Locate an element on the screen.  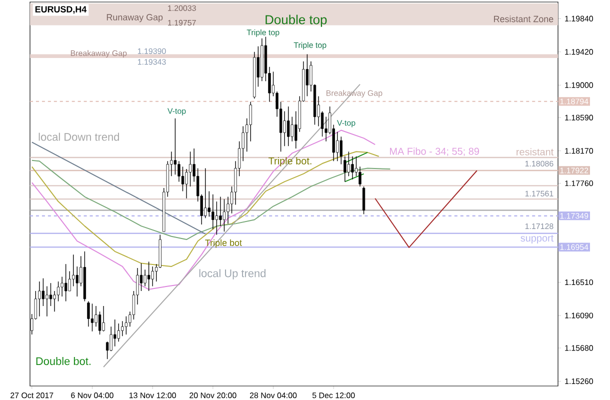
annotation: support is located at coordinates (537, 239).